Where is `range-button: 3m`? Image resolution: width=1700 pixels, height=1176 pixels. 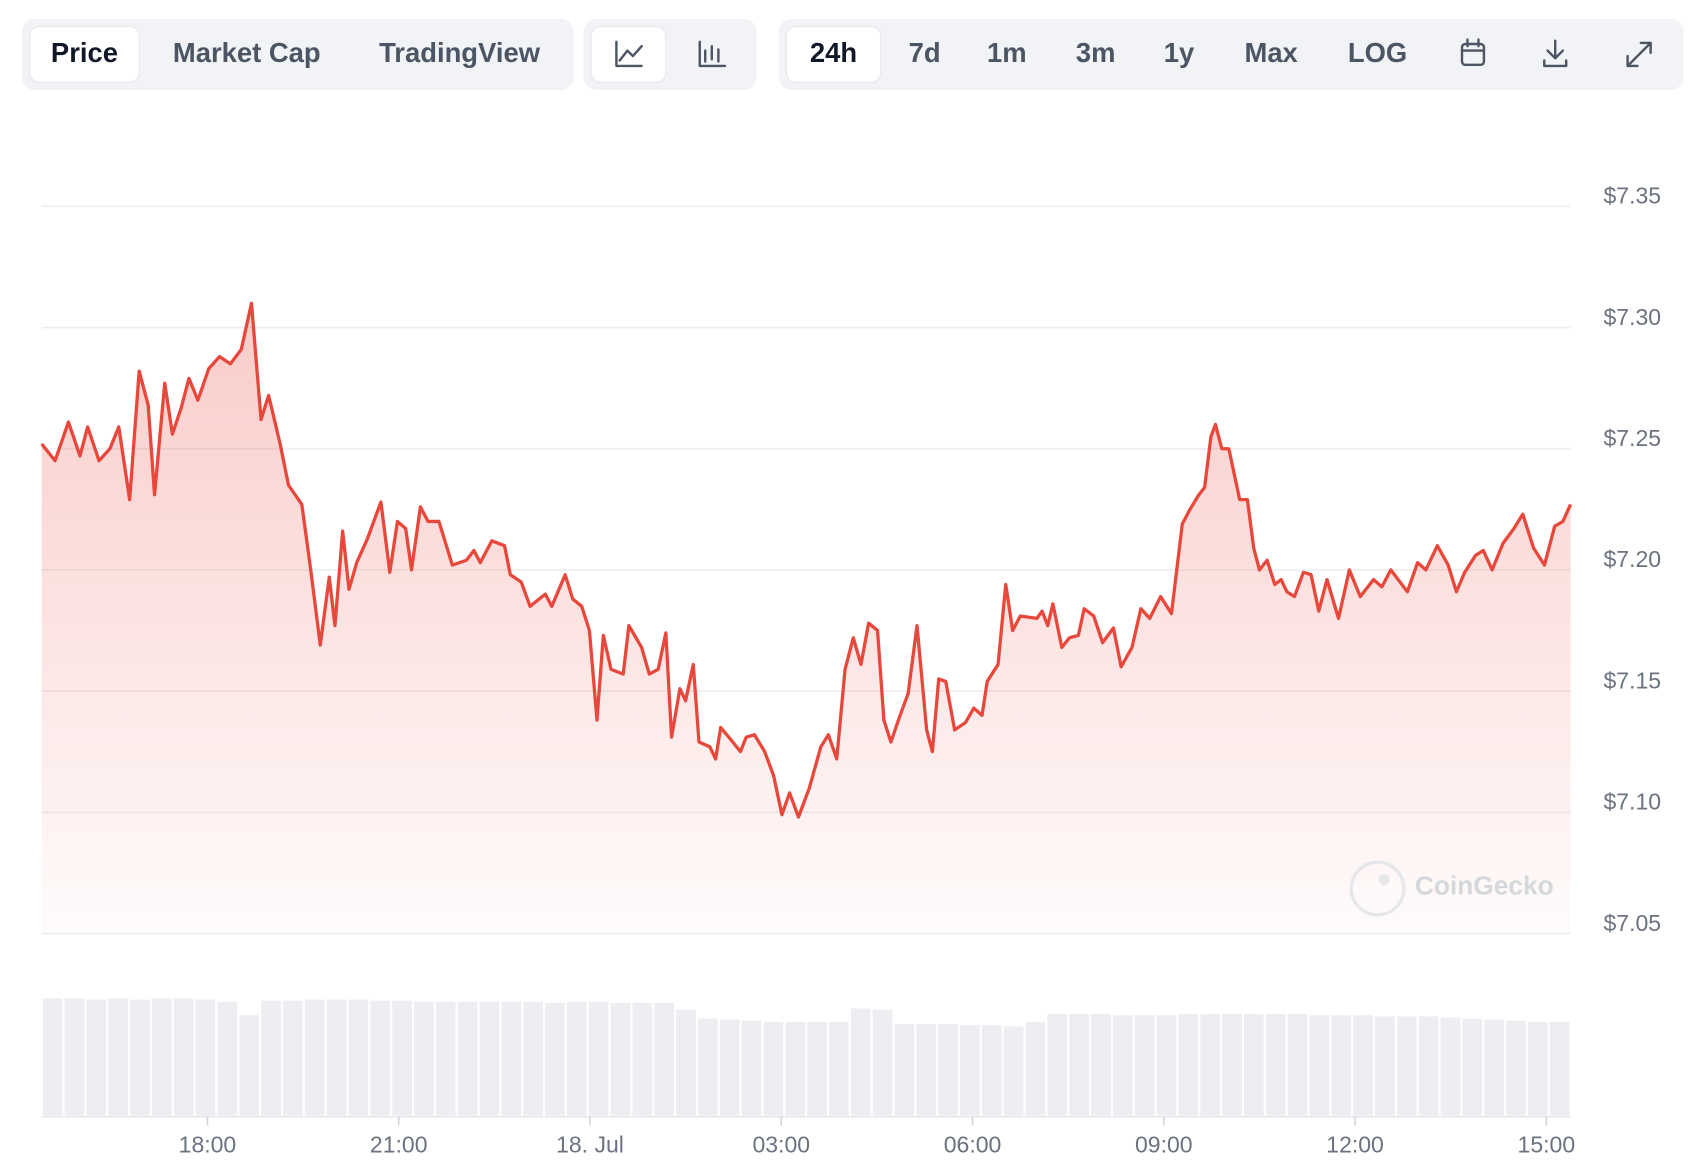
range-button: 3m is located at coordinates (1096, 52).